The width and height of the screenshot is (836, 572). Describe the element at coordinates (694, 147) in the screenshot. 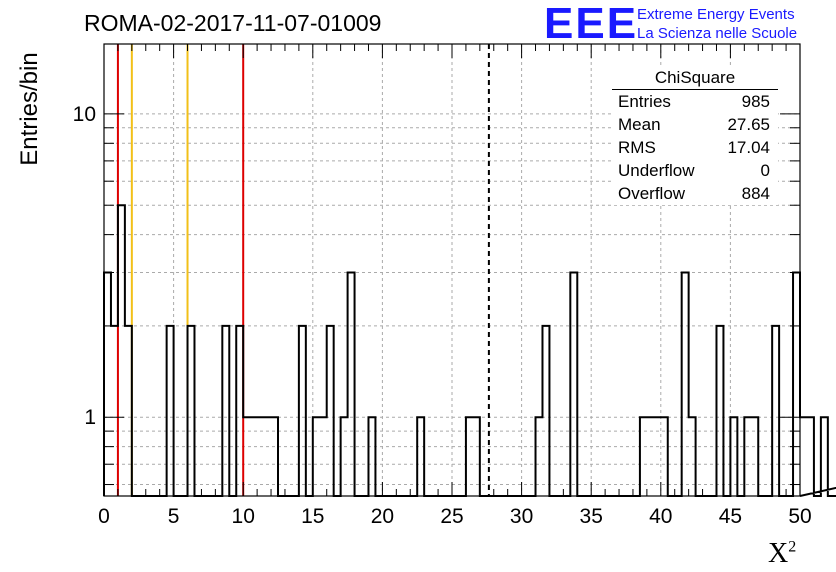

I see `stats-row: RMS 17.04` at that location.